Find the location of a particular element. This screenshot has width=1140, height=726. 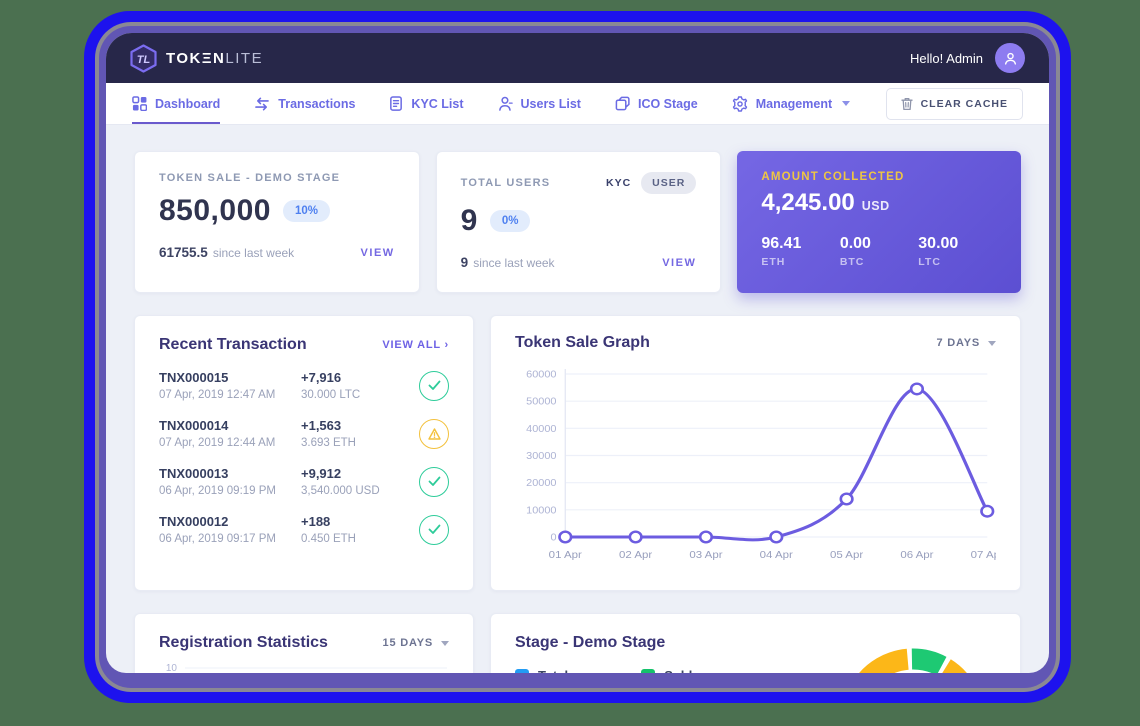

legend-total: Total 850,000 is located at coordinates (549, 670).